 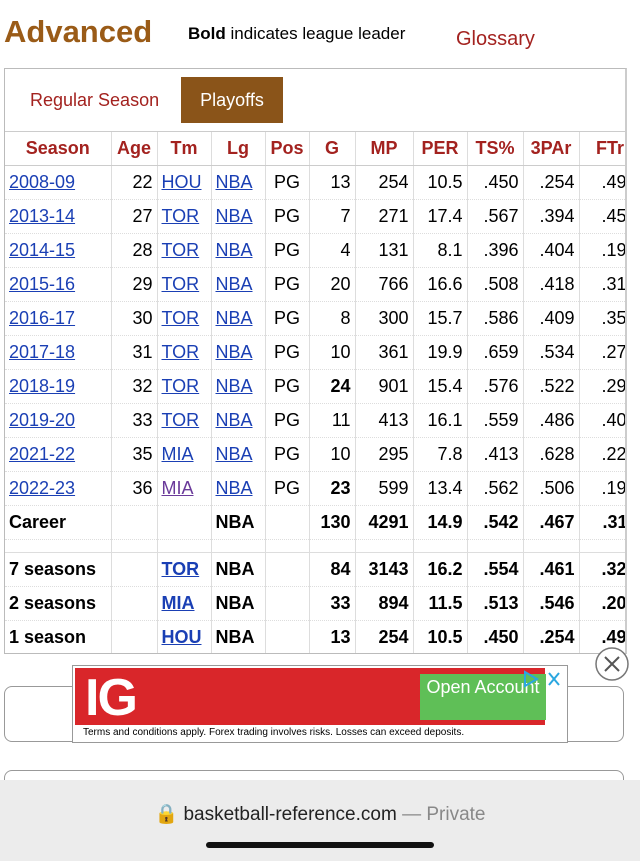 What do you see at coordinates (42, 420) in the screenshot?
I see `link: 2019-20` at bounding box center [42, 420].